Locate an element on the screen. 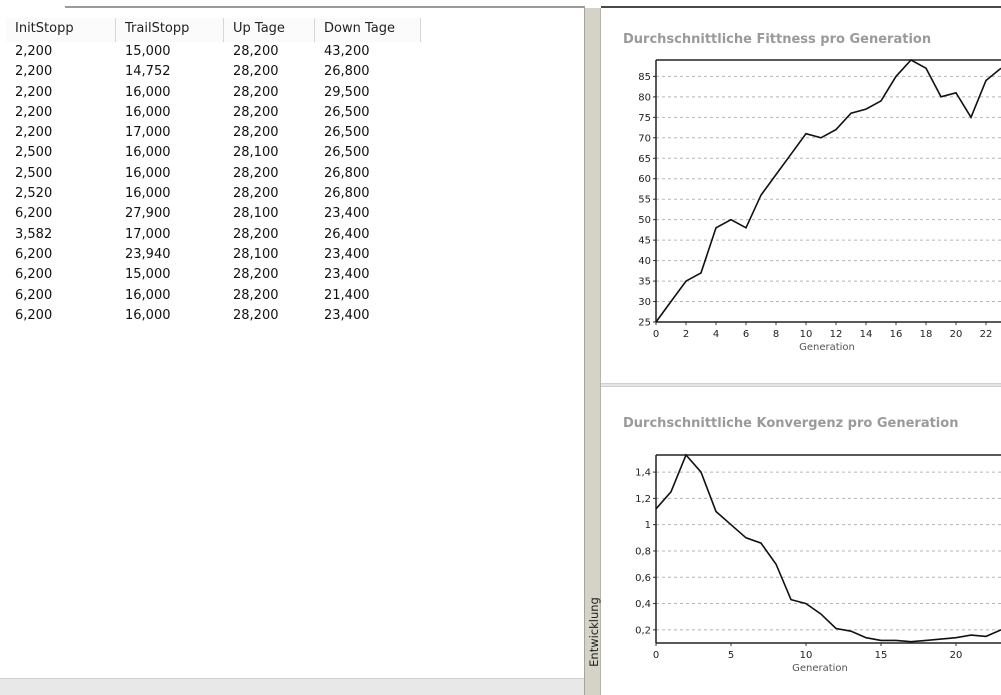 This screenshot has height=695, width=1001. y-tick-label: 1,2 is located at coordinates (643, 499).